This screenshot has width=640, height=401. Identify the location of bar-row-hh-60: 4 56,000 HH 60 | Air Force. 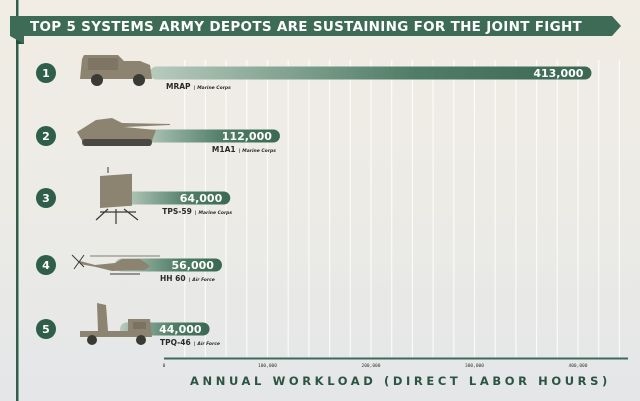
(129, 268).